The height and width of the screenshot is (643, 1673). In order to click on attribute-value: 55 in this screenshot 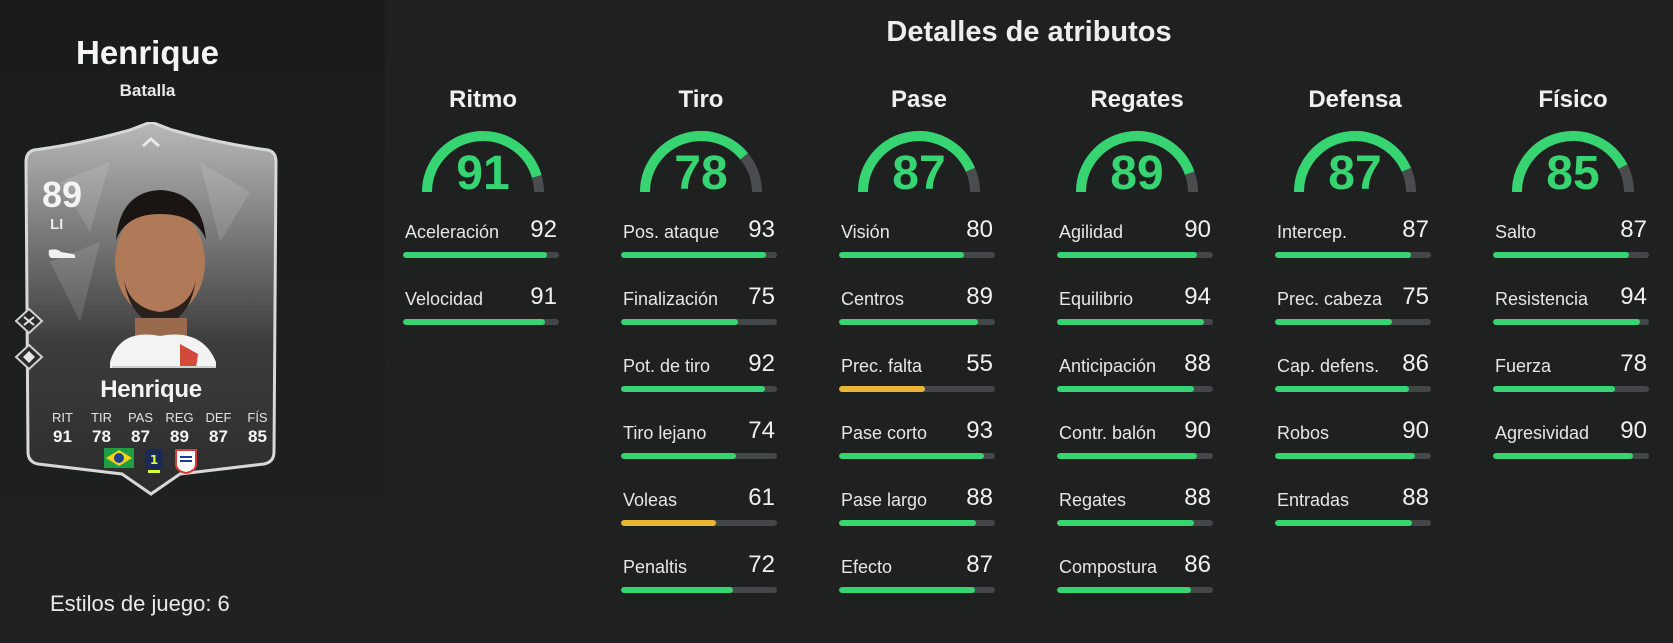, I will do `click(979, 363)`.